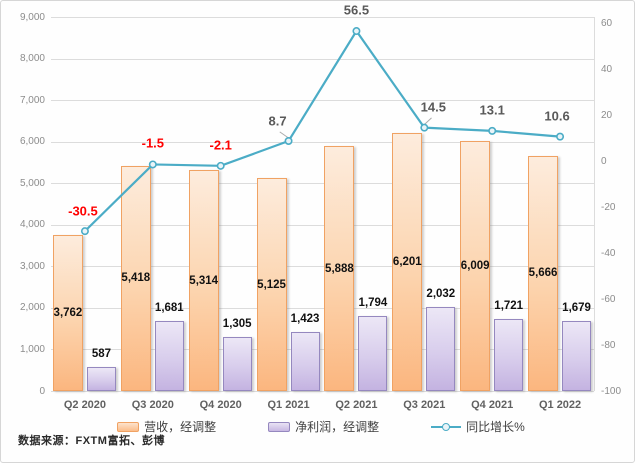 The image size is (635, 463). I want to click on growth-line-marker-icon, so click(446, 427).